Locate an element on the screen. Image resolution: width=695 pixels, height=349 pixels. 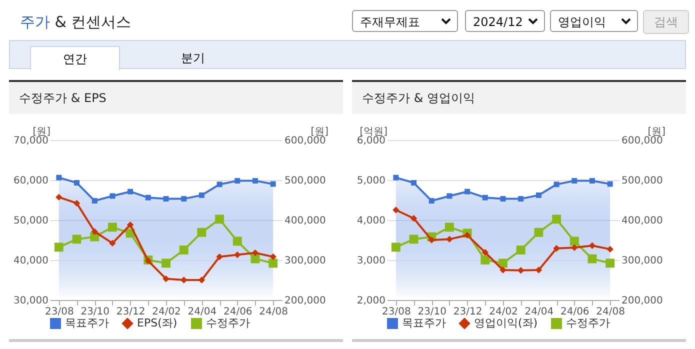
y-axis-title: [원] is located at coordinates (41, 132).